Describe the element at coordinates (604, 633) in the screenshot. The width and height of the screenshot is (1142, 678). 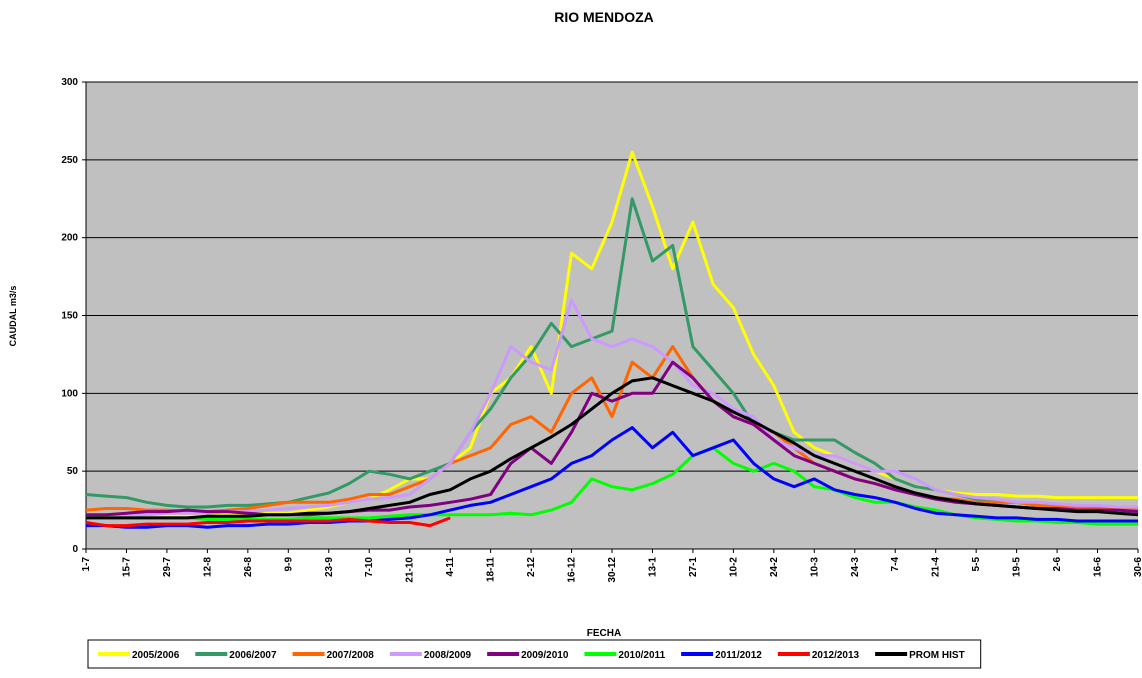
I see `x-axis-label: FECHA` at that location.